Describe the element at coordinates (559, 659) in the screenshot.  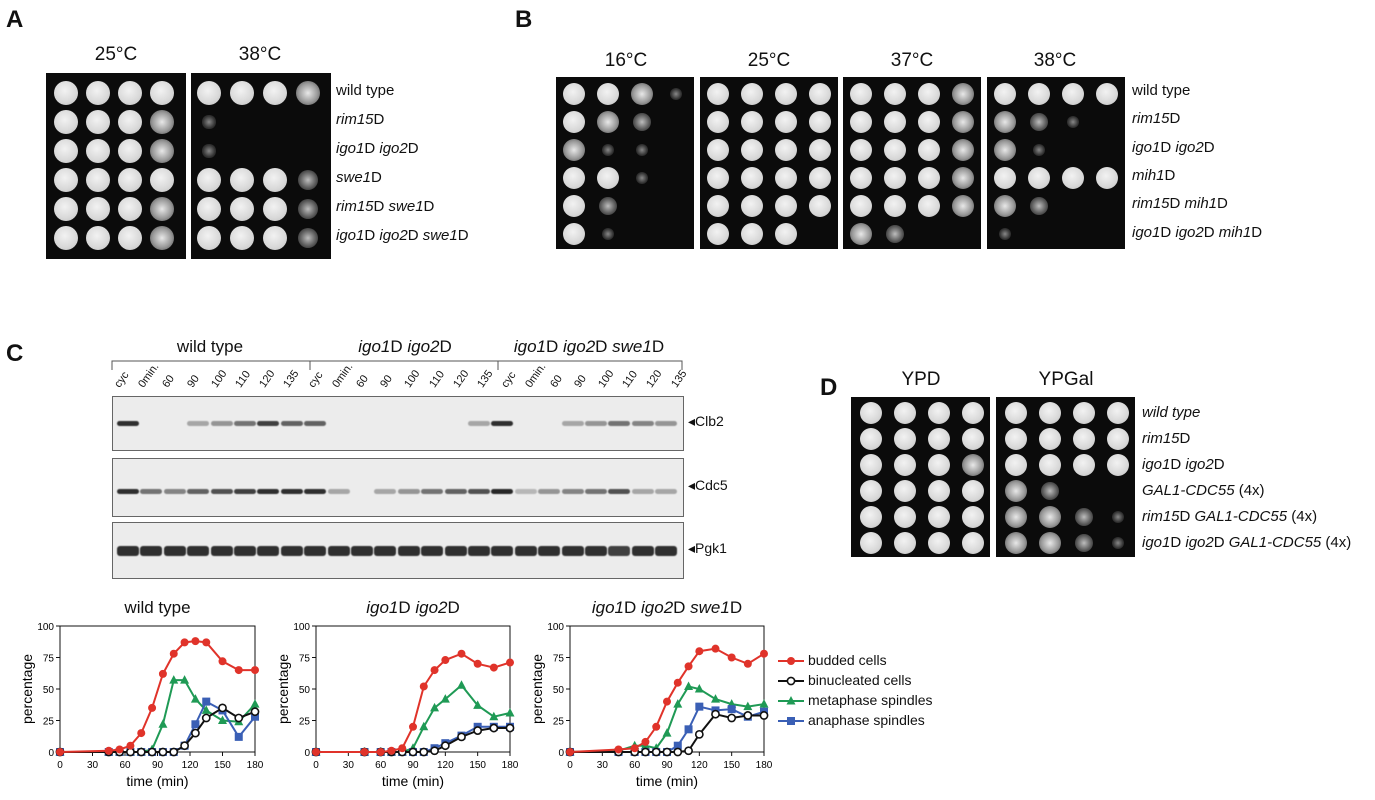
I see `y-tick-label: 75` at that location.